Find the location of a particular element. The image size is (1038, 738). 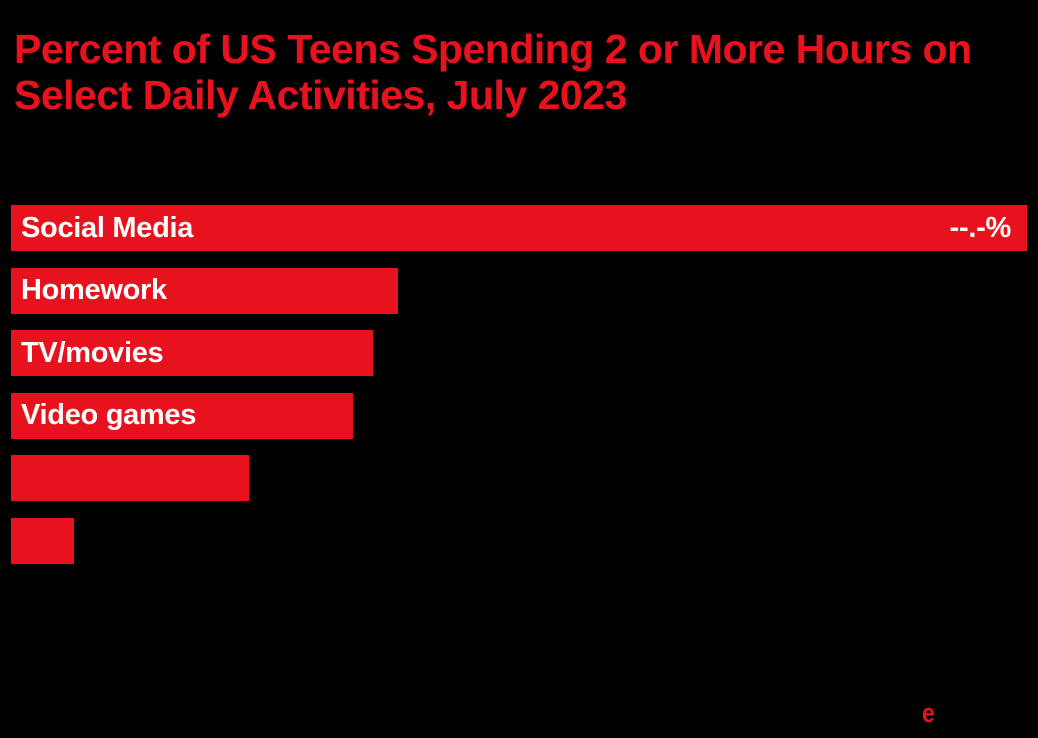

bar: Homework is located at coordinates (204, 290).